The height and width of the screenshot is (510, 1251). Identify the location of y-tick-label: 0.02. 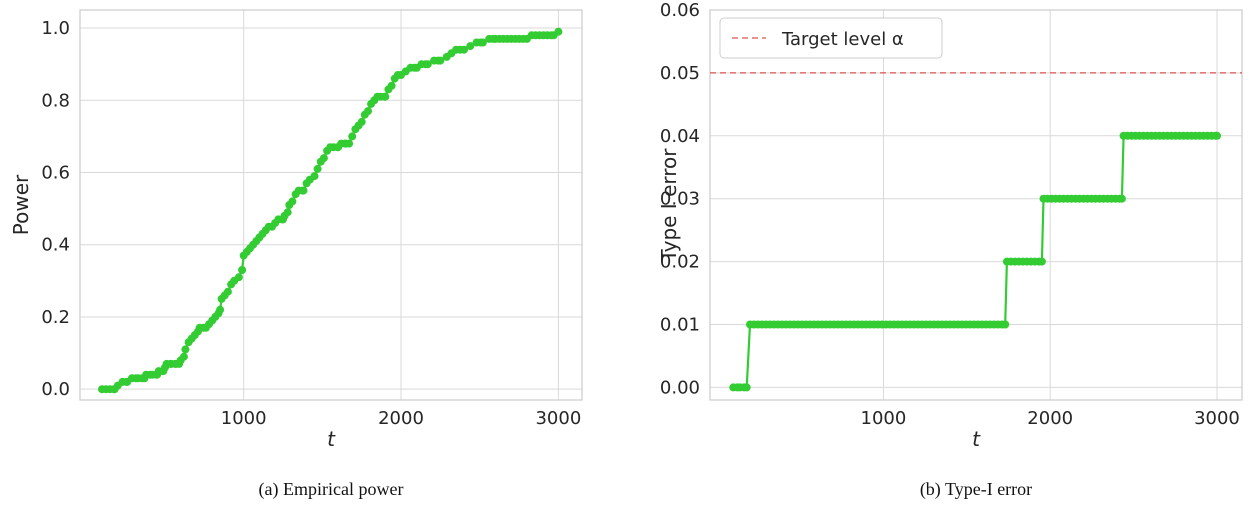
(680, 262).